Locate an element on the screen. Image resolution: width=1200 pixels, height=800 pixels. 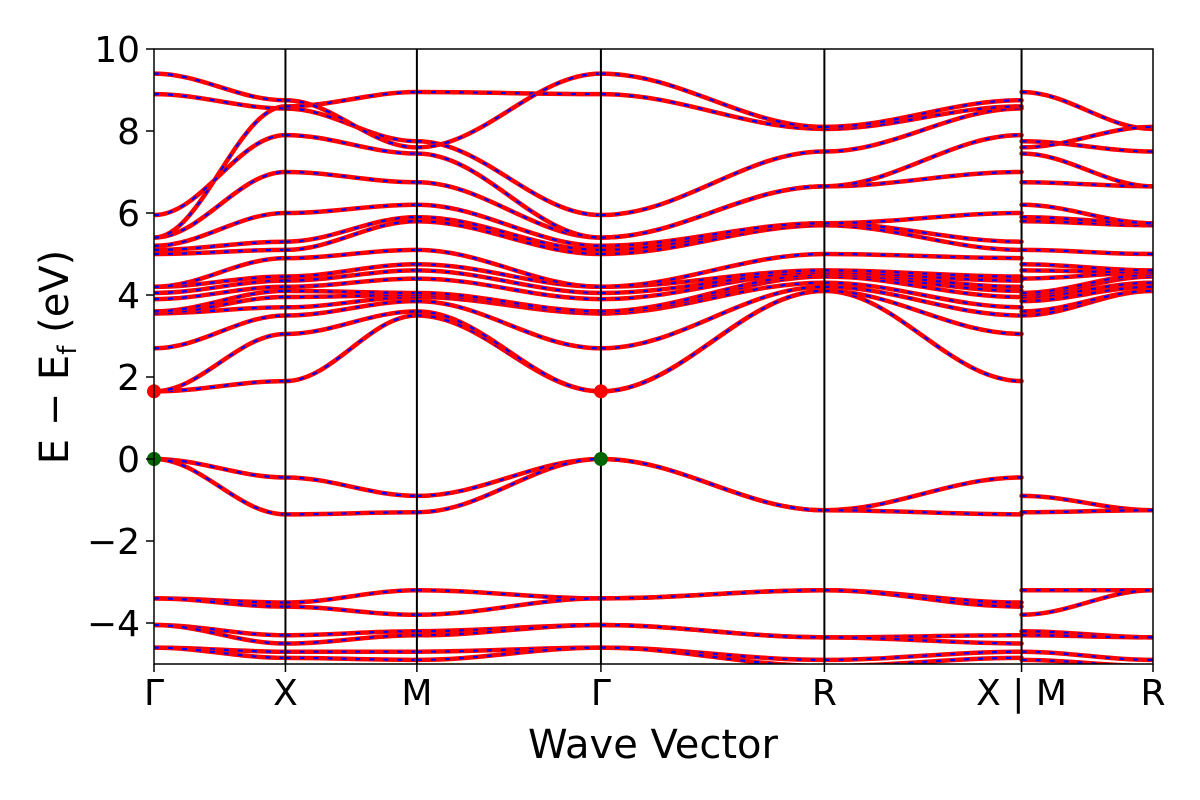
y-tick-label: 8 is located at coordinates (128, 132).